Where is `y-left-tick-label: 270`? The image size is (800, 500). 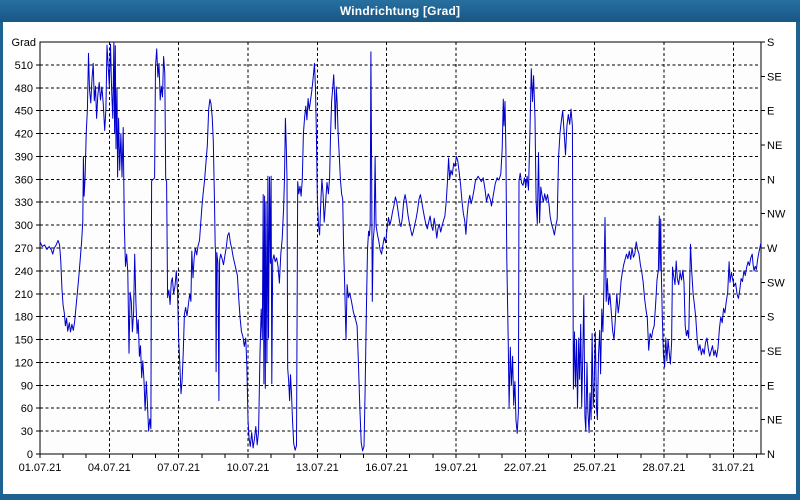
y-left-tick-label: 270 is located at coordinates (24, 249).